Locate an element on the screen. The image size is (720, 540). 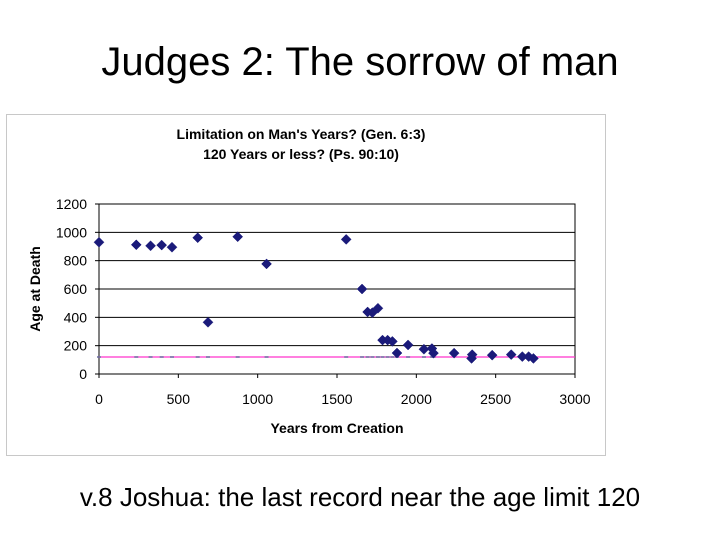
y-tick-label: 600 is located at coordinates (76, 289).